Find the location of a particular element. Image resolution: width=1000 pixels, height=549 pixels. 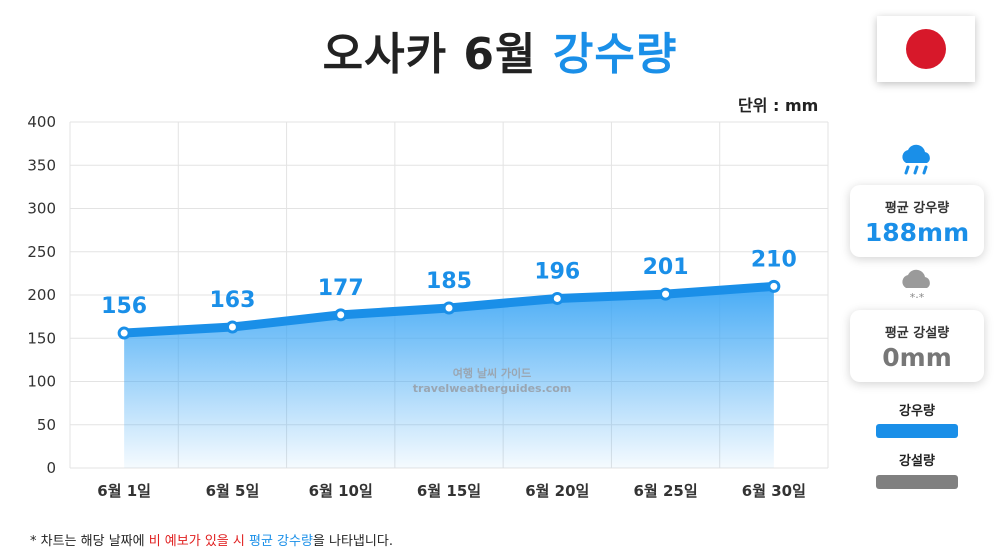

x-tick-label: 6월 15일 is located at coordinates (449, 491).